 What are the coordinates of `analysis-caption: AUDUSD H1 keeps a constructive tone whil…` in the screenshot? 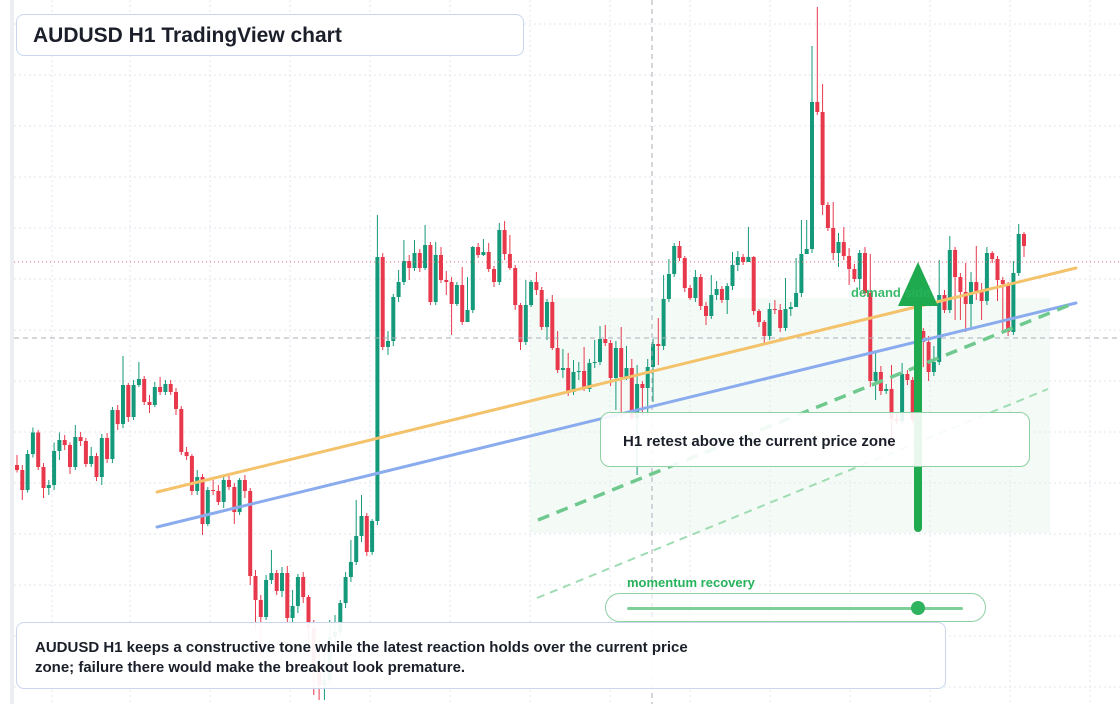 It's located at (361, 657).